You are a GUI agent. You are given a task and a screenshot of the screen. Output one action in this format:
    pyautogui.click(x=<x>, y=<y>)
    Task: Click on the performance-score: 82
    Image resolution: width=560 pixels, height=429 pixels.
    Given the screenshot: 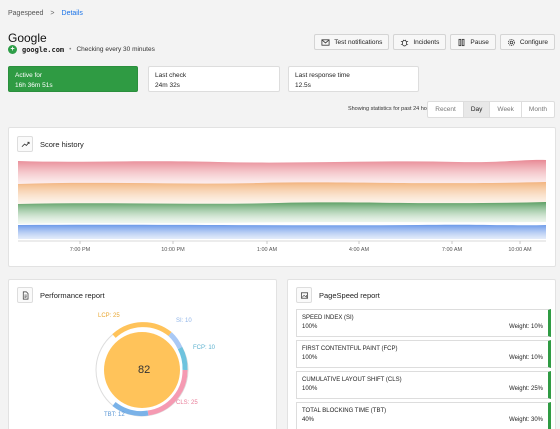 What is the action you would take?
    pyautogui.click(x=144, y=370)
    